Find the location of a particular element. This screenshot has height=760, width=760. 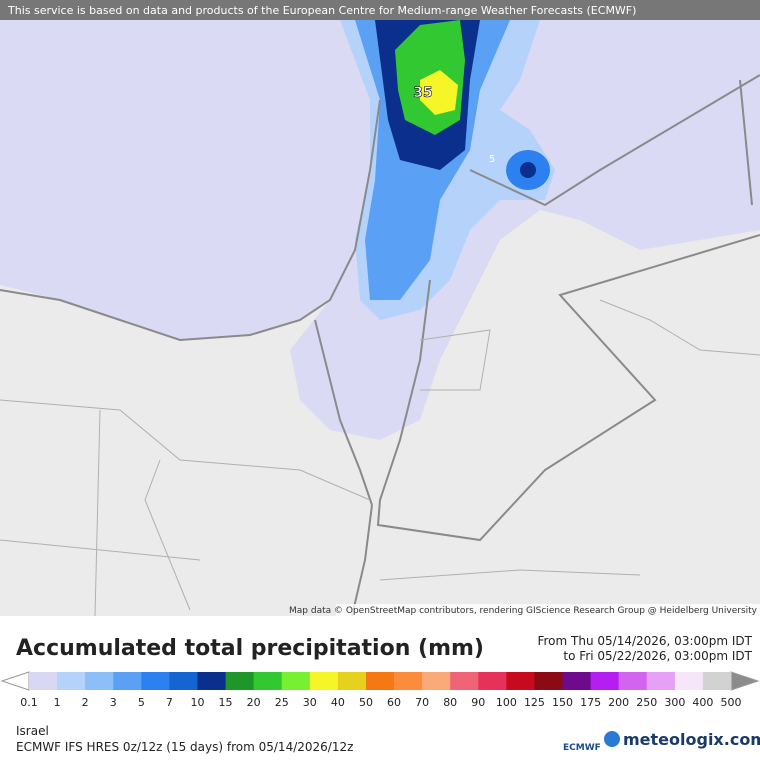

legend-tick-label: 50 is located at coordinates (366, 702).